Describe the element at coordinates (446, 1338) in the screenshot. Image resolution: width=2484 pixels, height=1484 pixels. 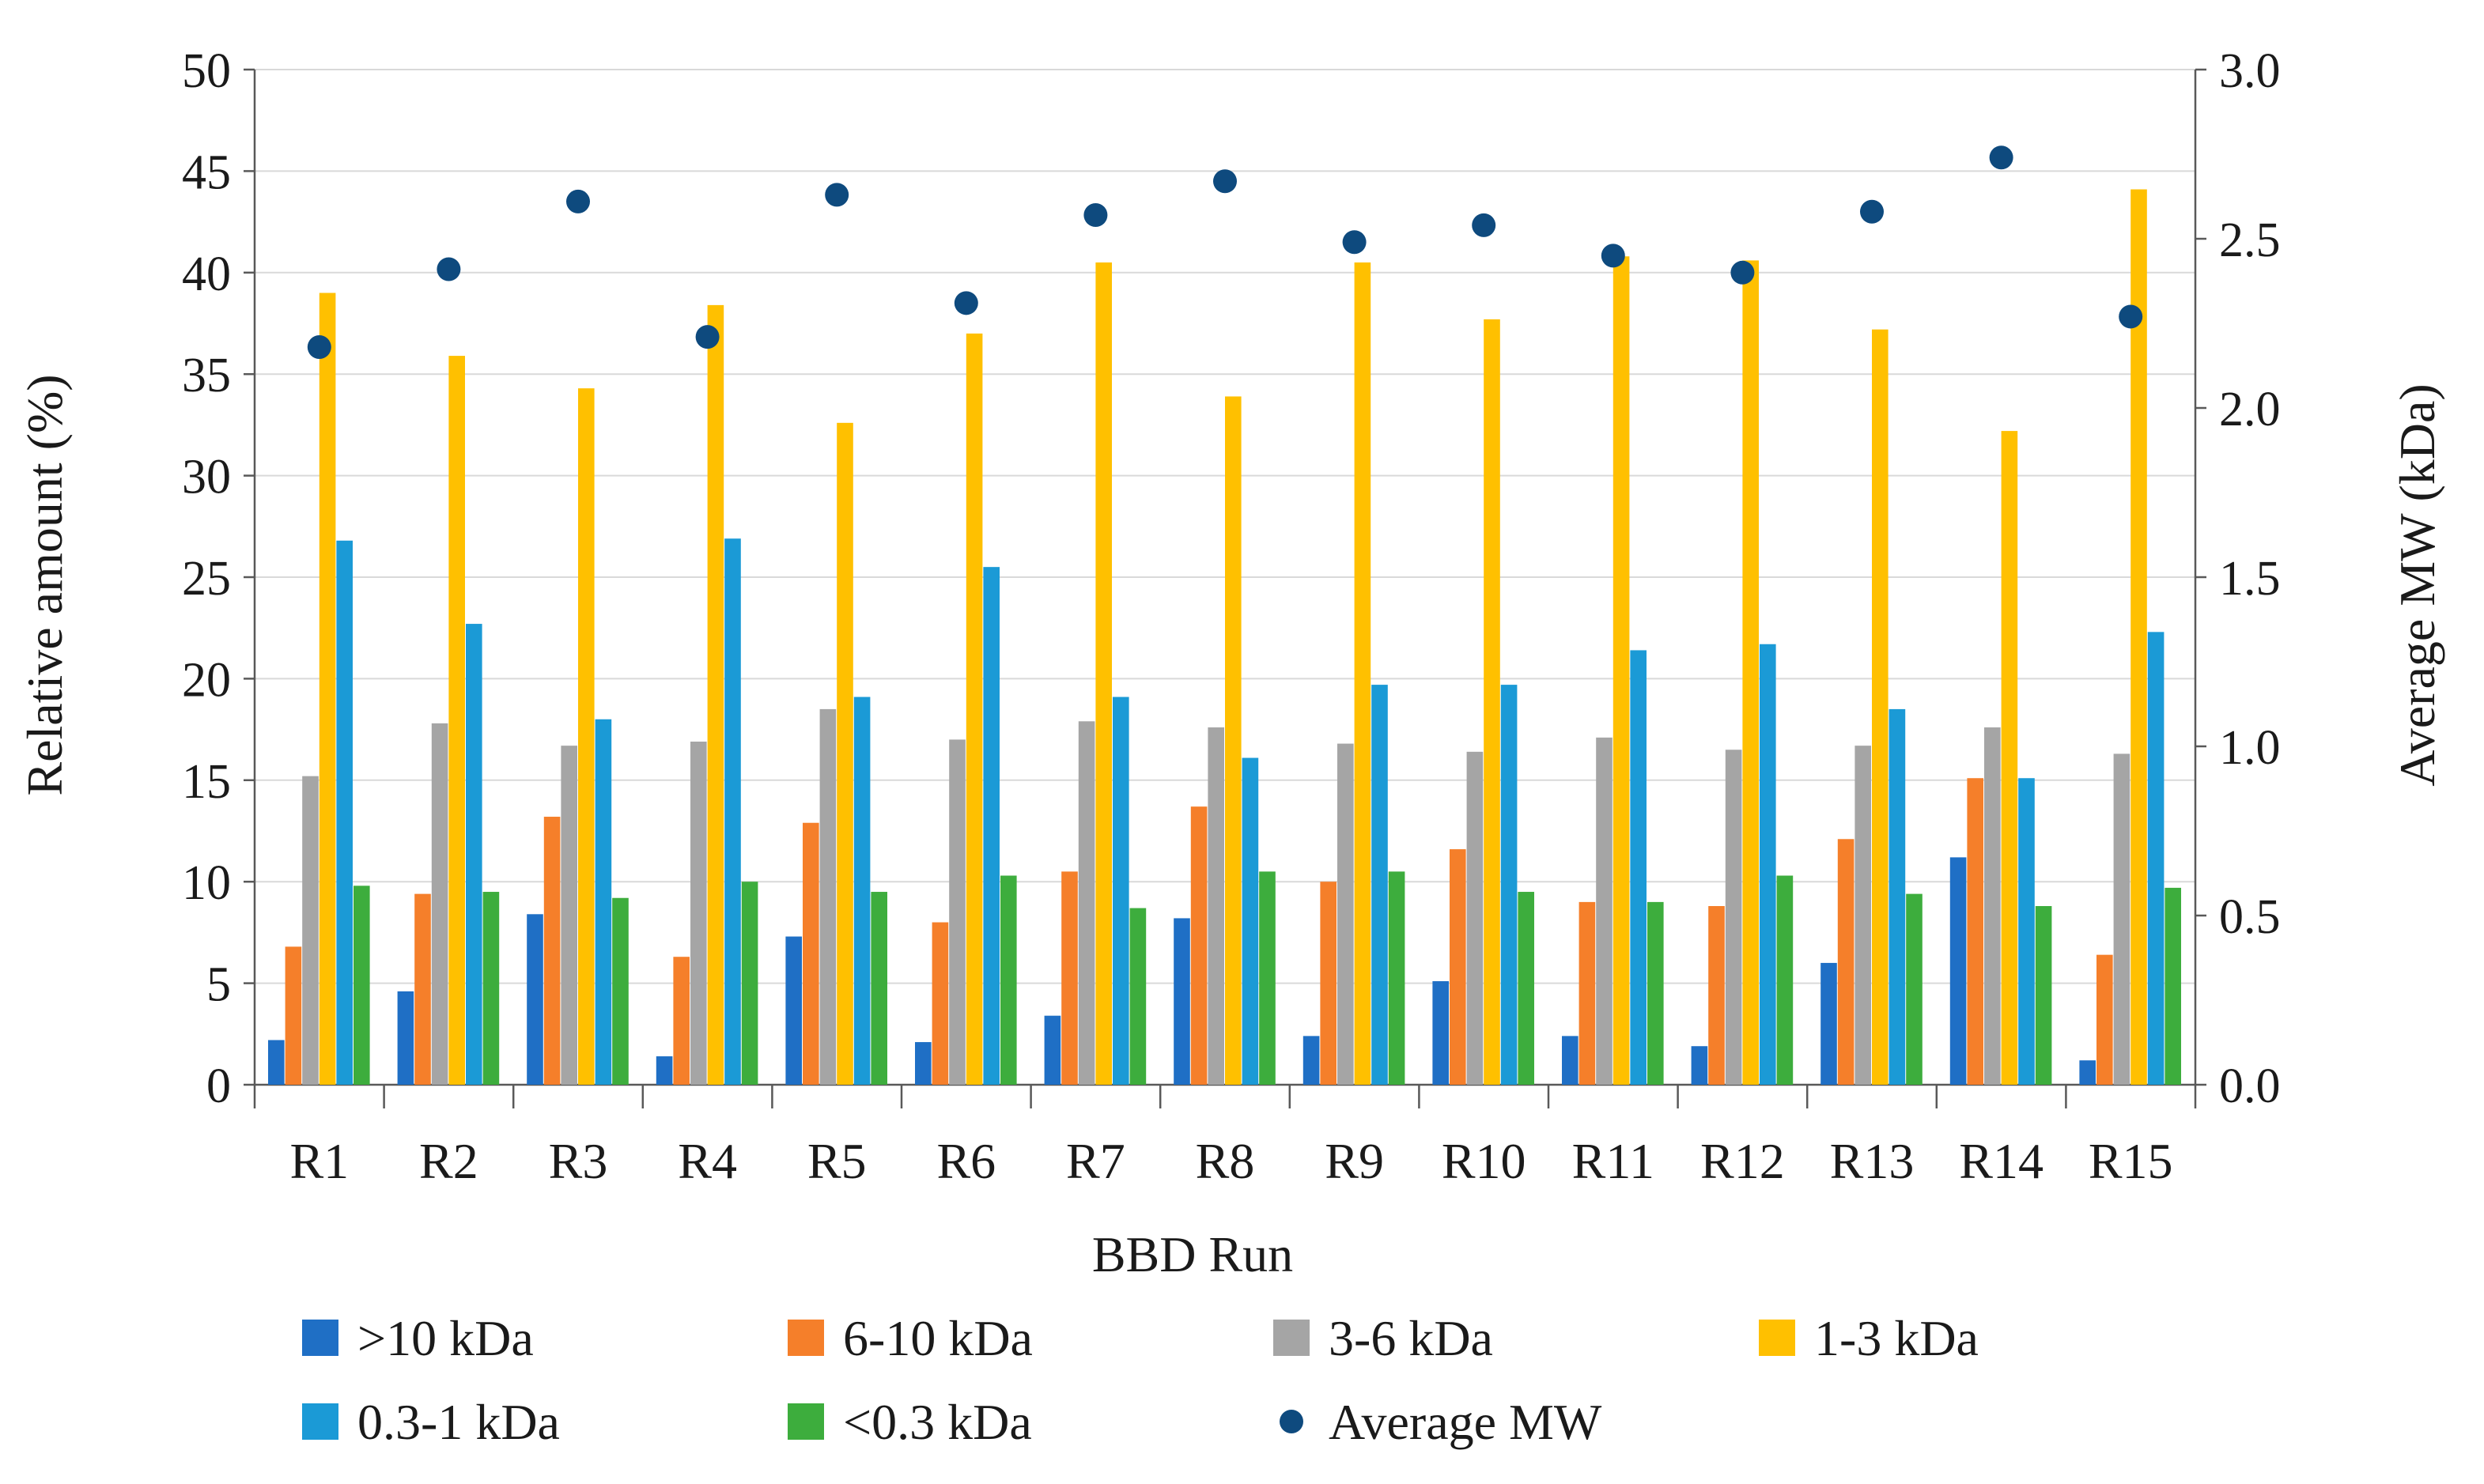
I see `legend-label: >10 kDa` at that location.